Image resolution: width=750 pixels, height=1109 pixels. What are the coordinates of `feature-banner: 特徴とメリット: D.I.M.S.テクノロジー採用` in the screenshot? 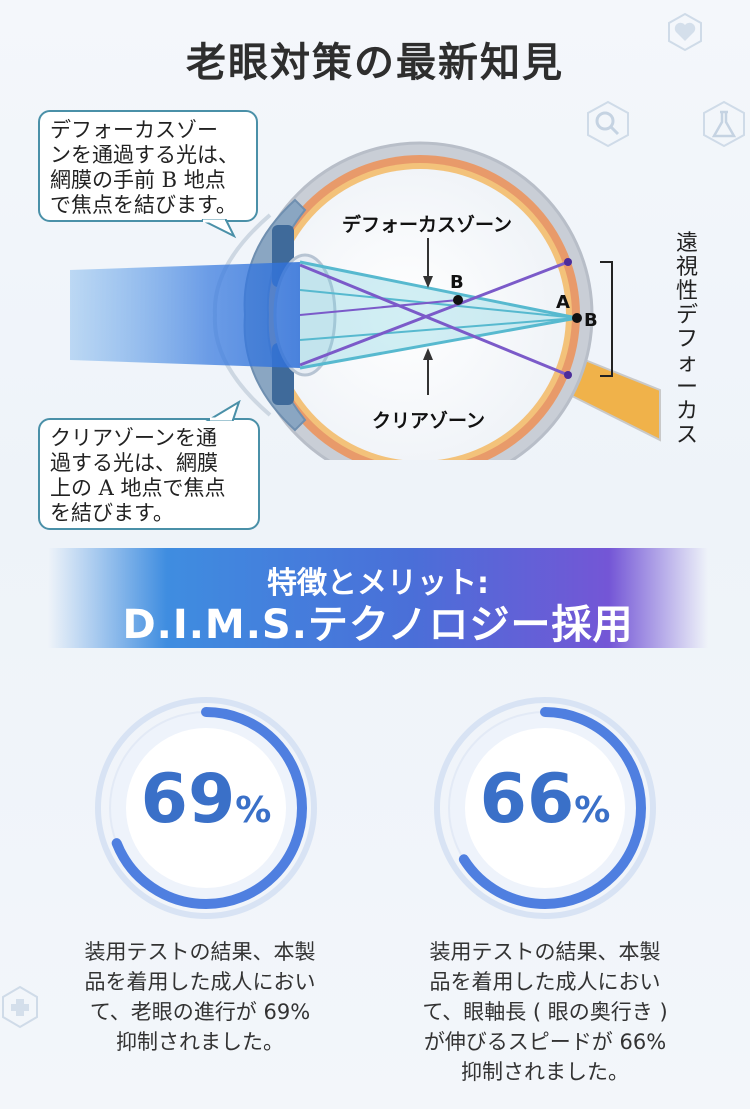 It's located at (378, 598).